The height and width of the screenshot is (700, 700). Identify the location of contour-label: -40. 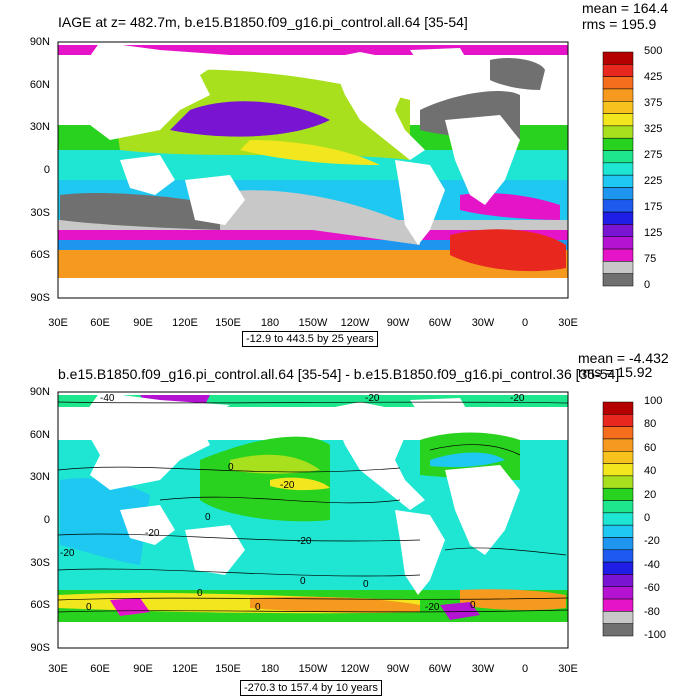
(107, 398).